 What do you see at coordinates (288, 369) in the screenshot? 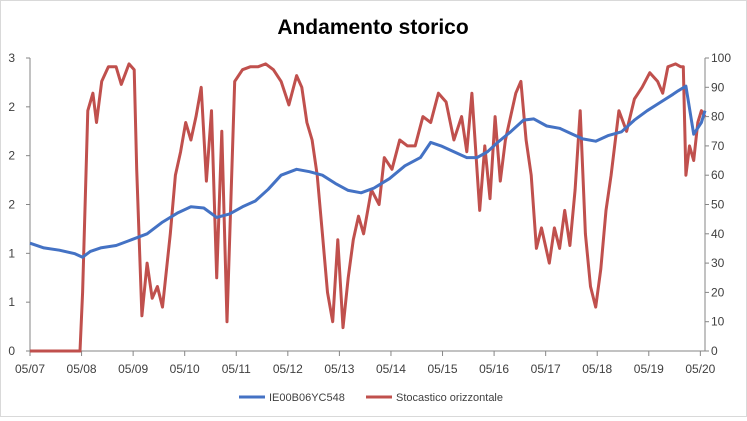
I see `x-tick-label: 05/12` at bounding box center [288, 369].